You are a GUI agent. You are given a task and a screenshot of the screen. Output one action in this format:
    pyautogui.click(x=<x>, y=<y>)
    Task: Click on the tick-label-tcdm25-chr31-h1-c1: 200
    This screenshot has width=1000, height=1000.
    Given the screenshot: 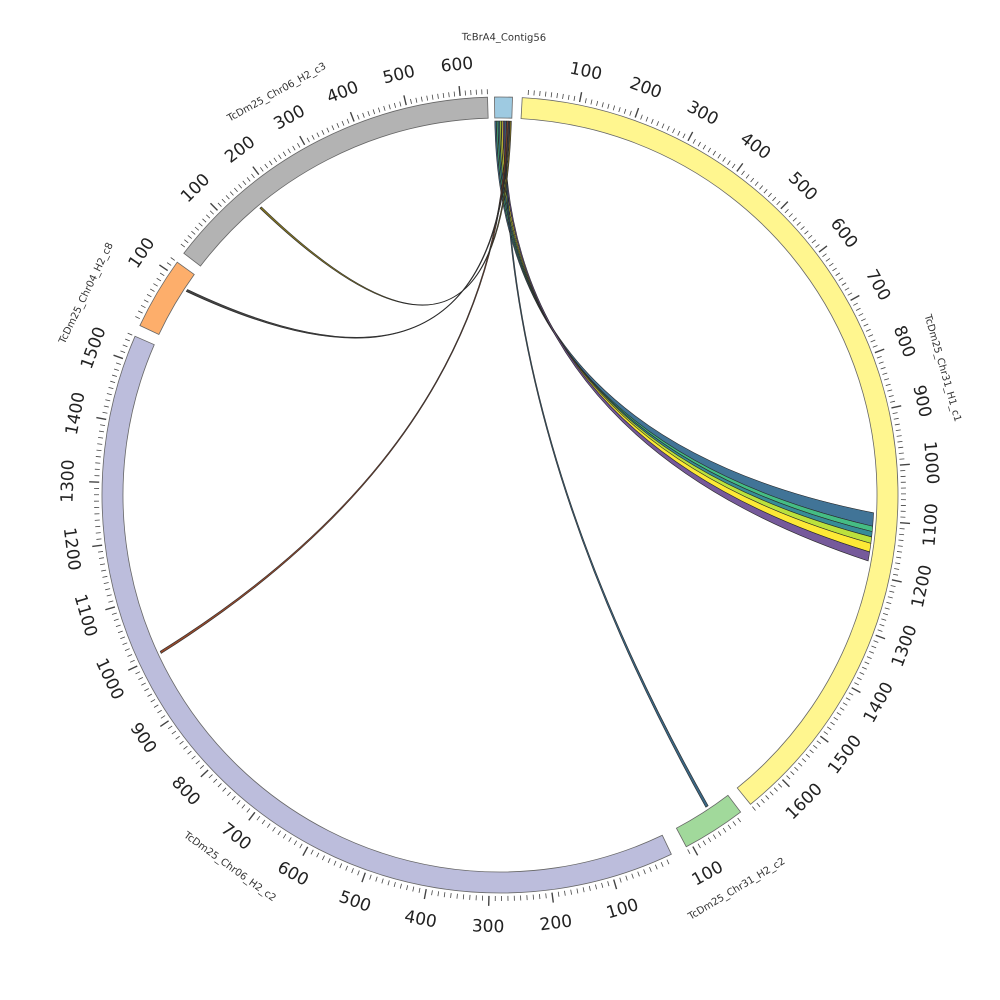 What is the action you would take?
    pyautogui.click(x=645, y=88)
    